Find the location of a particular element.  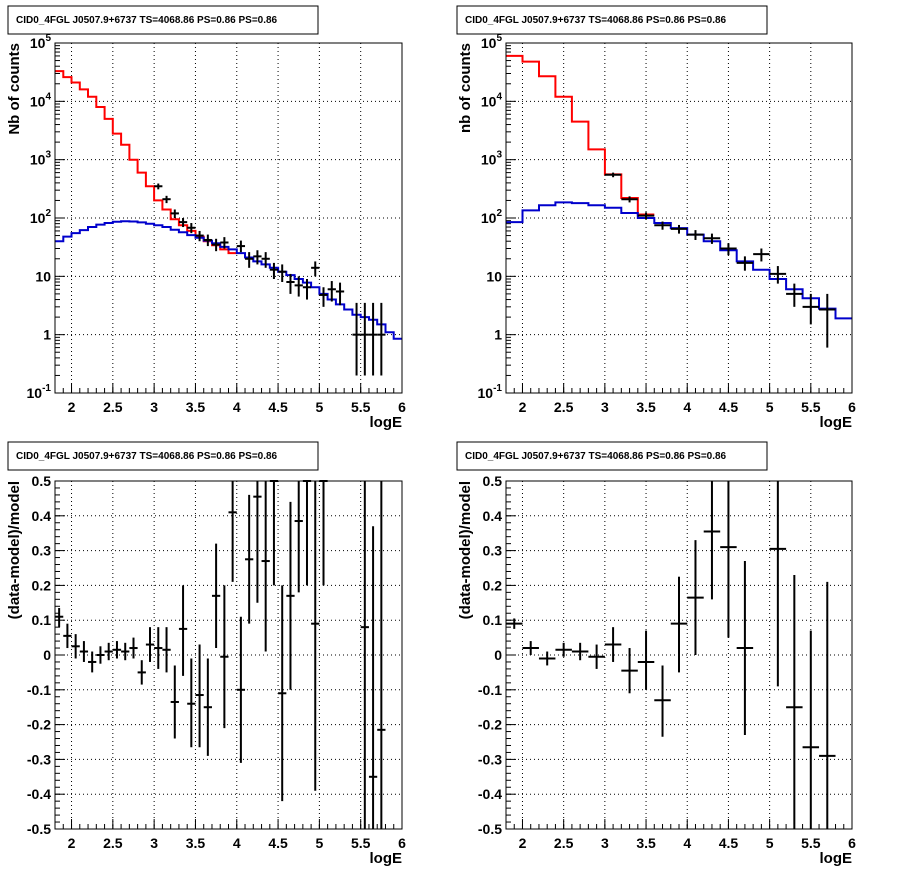

tick-label: 10⁴ is located at coordinates (41, 100).